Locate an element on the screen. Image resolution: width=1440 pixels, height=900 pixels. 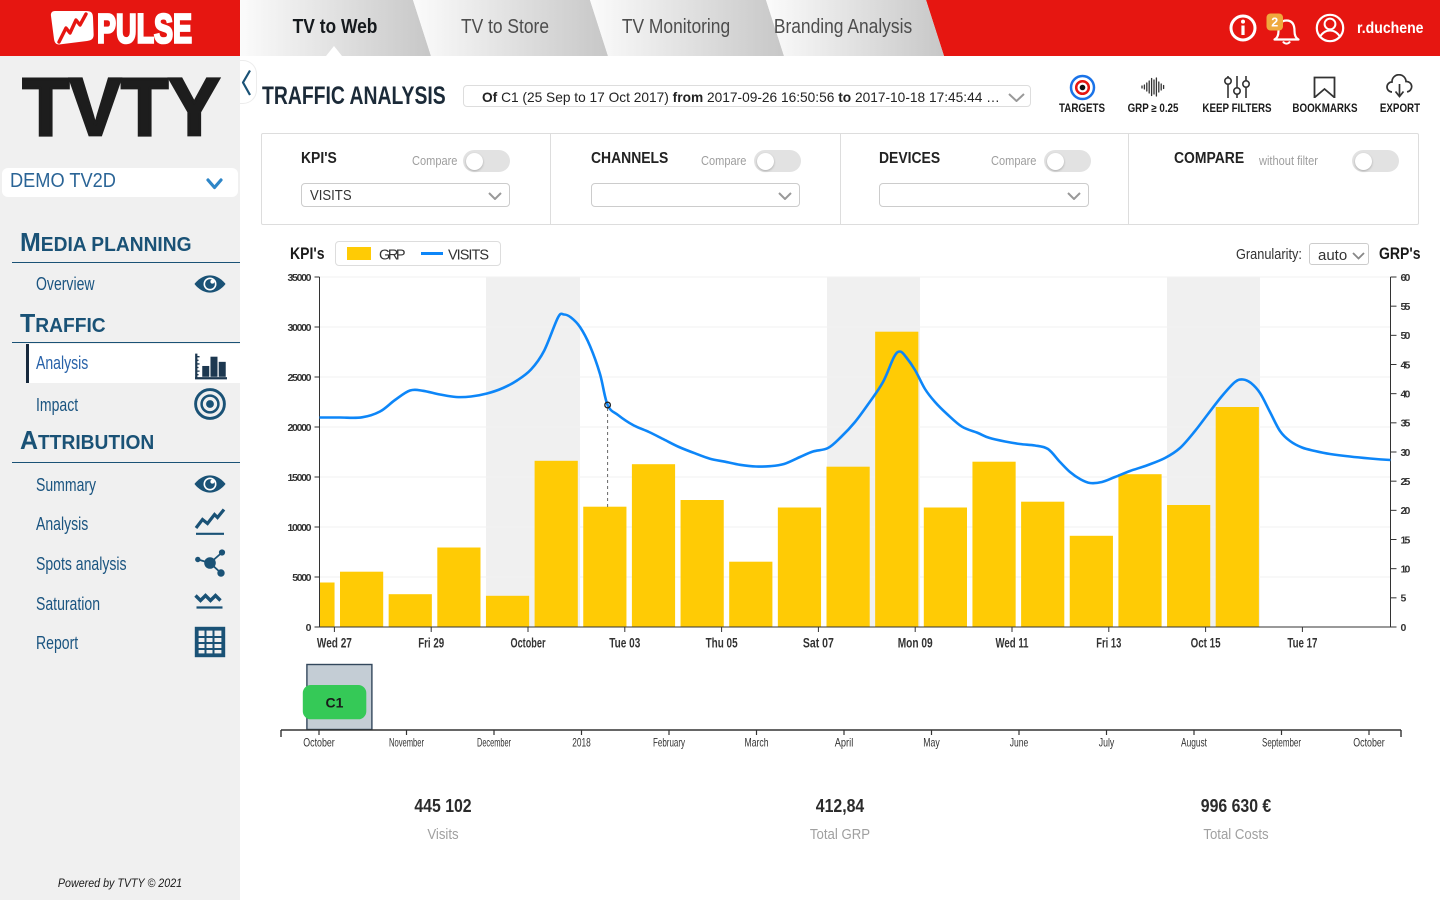
svg-text: Wed 11 is located at coordinates (1012, 643).